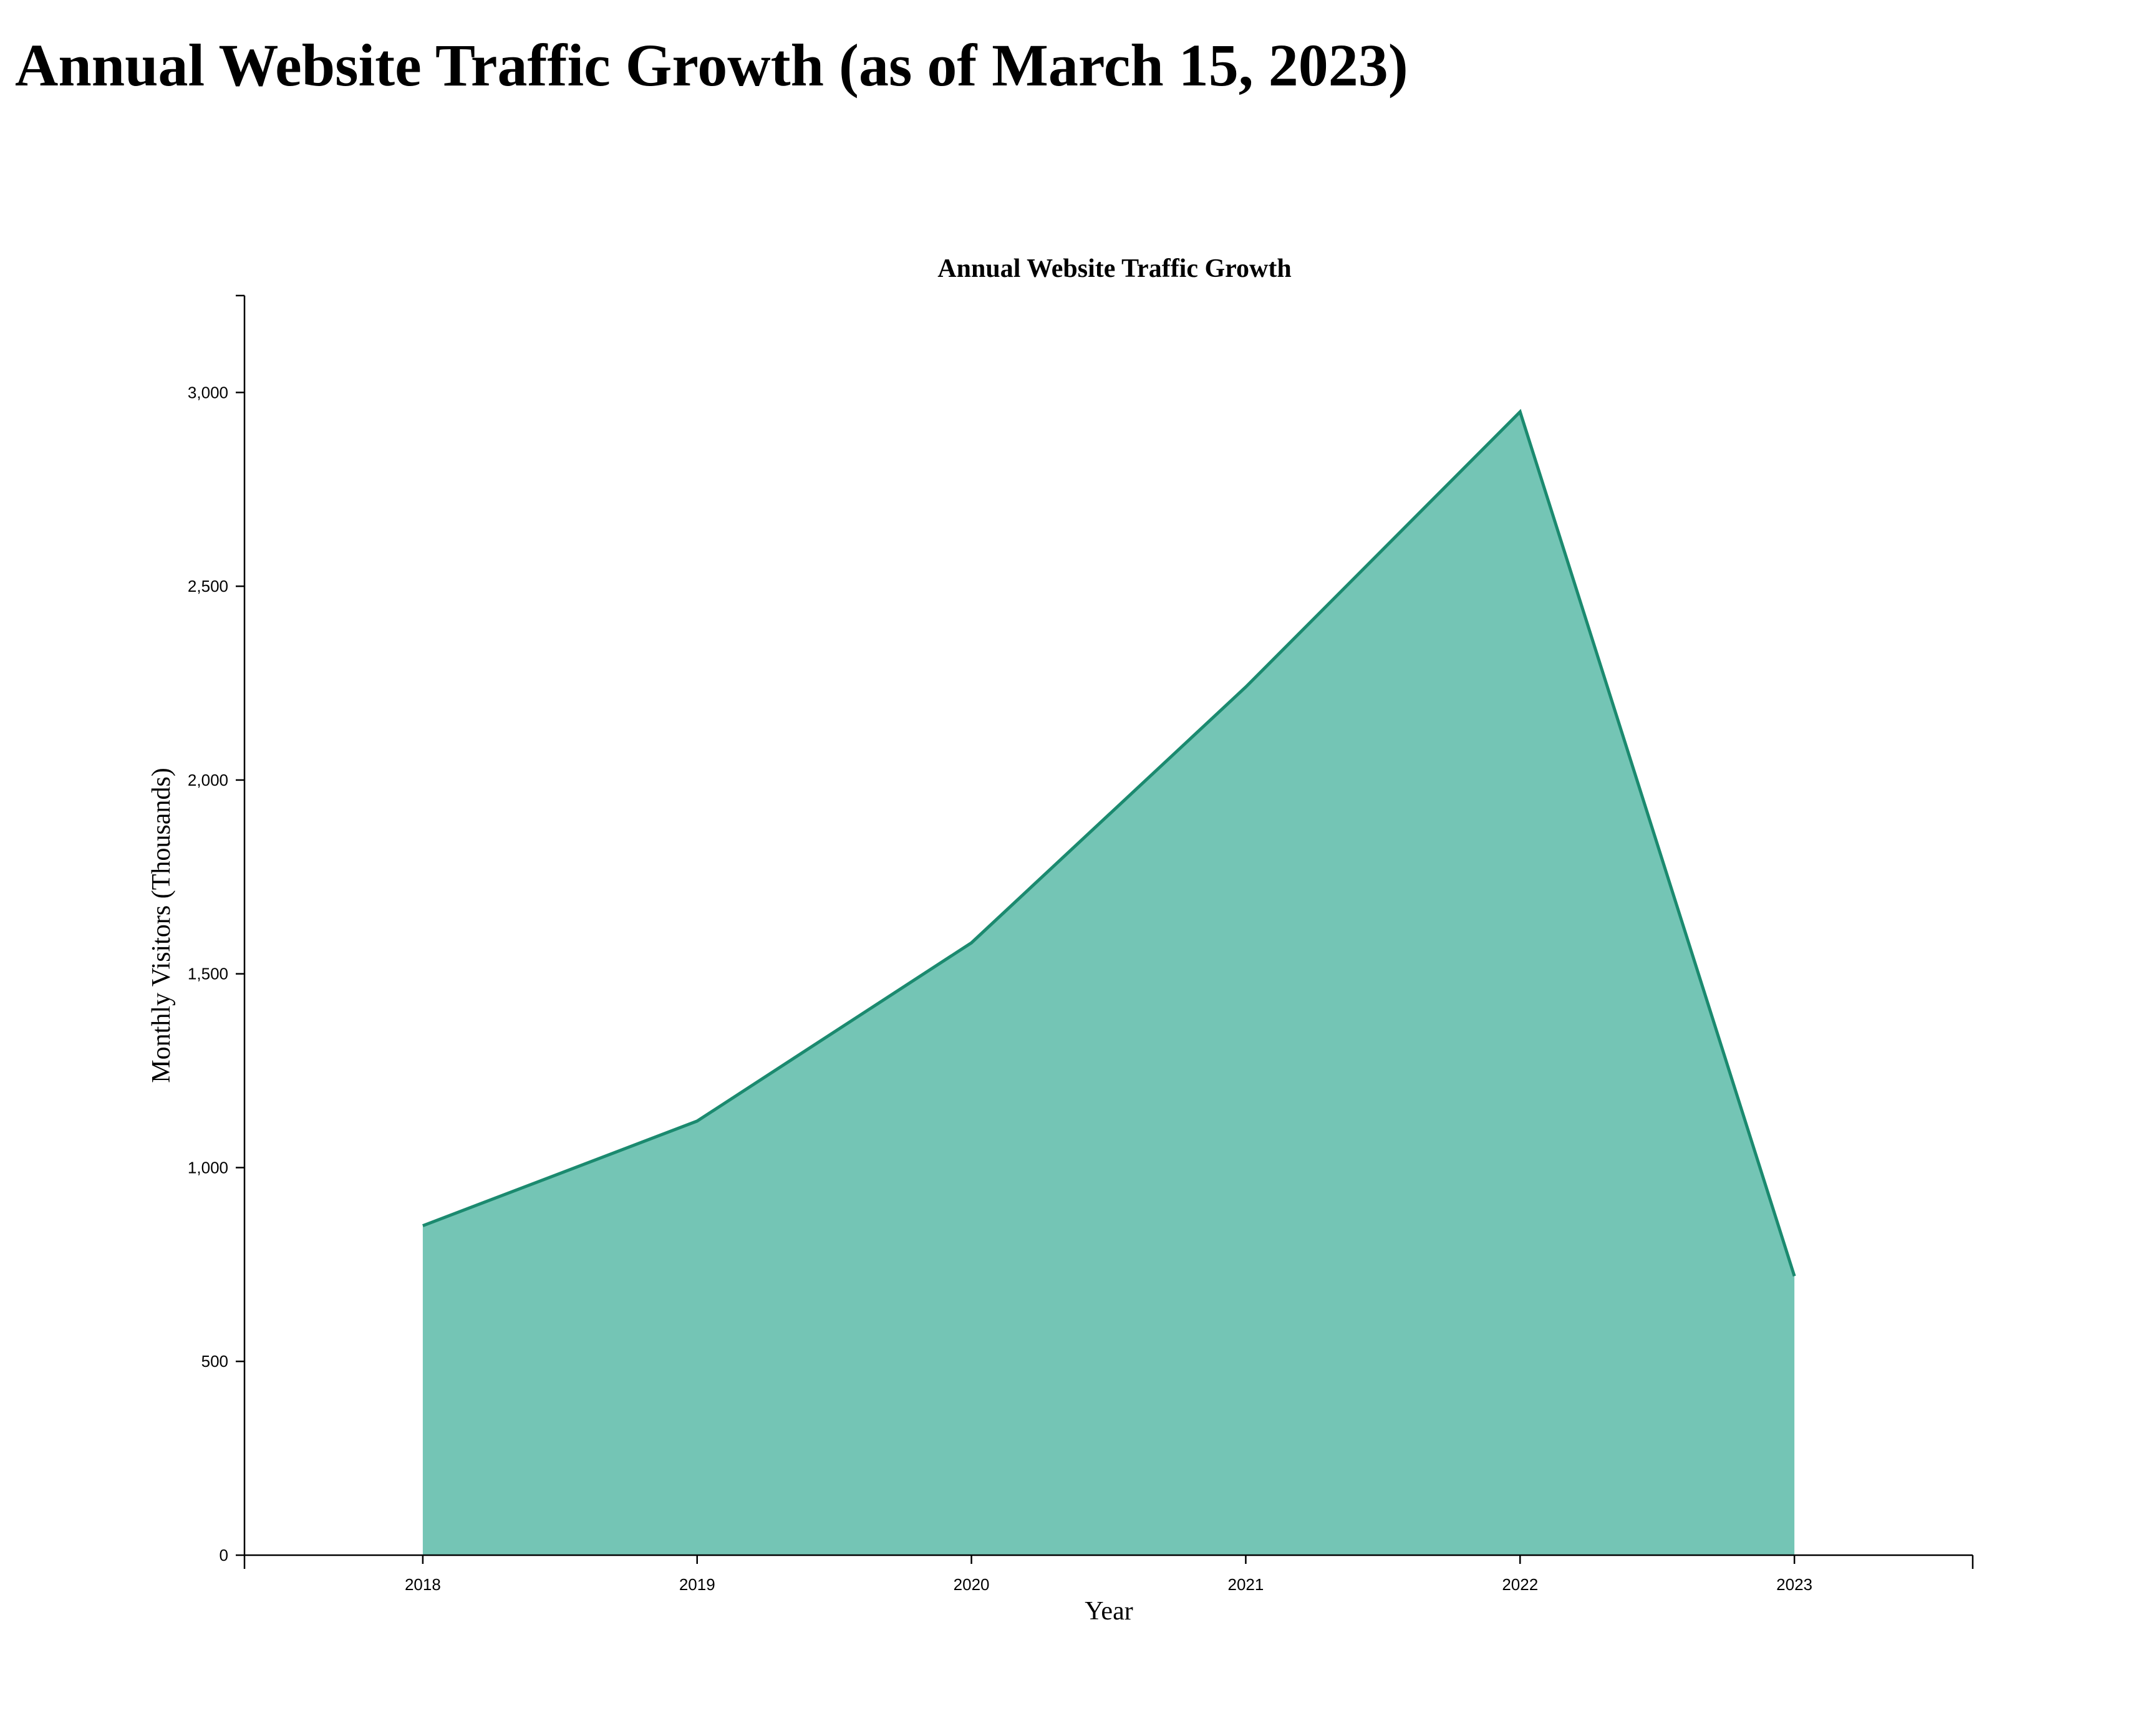 Image resolution: width=2133 pixels, height=1736 pixels. I want to click on y-tick-label: 3,000, so click(208, 393).